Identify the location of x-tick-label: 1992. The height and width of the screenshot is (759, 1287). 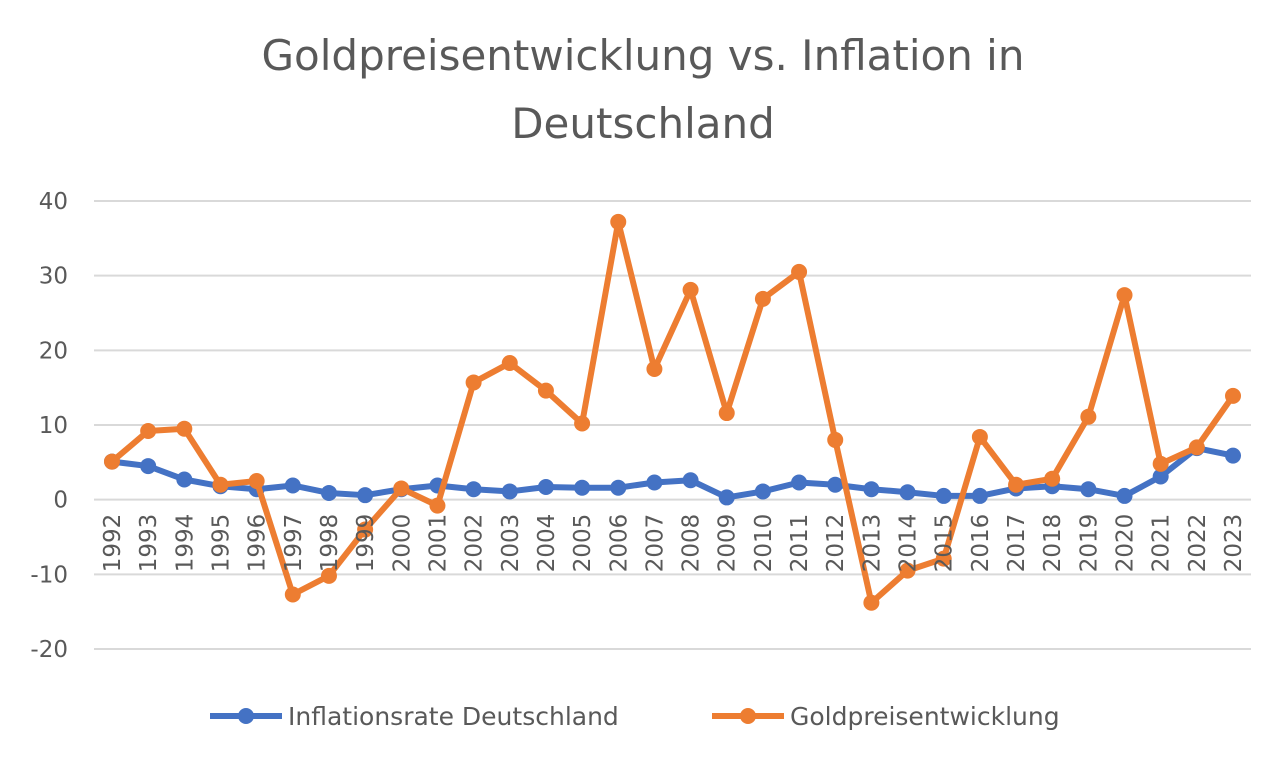
(113, 543).